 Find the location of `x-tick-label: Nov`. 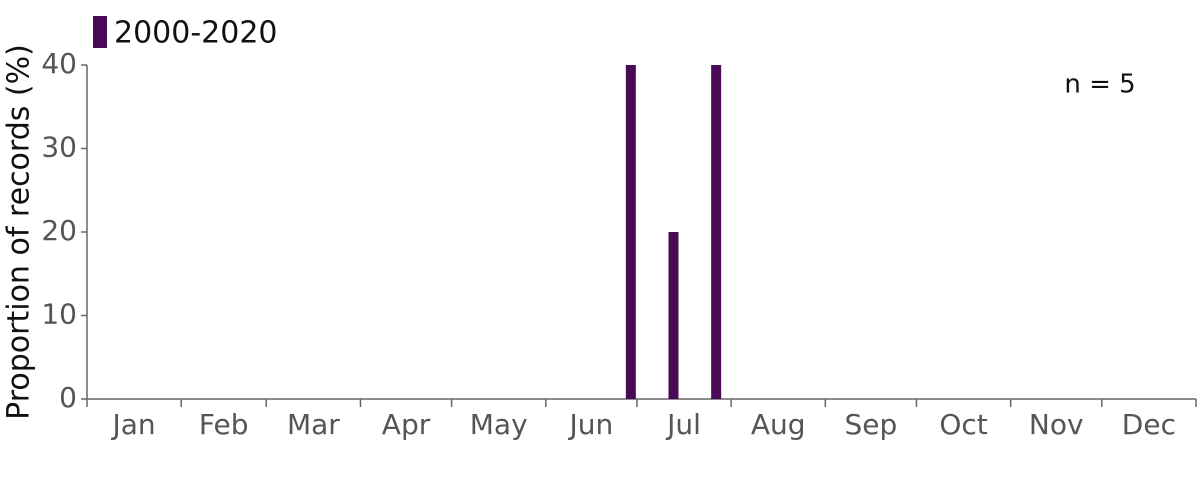

x-tick-label: Nov is located at coordinates (1056, 424).